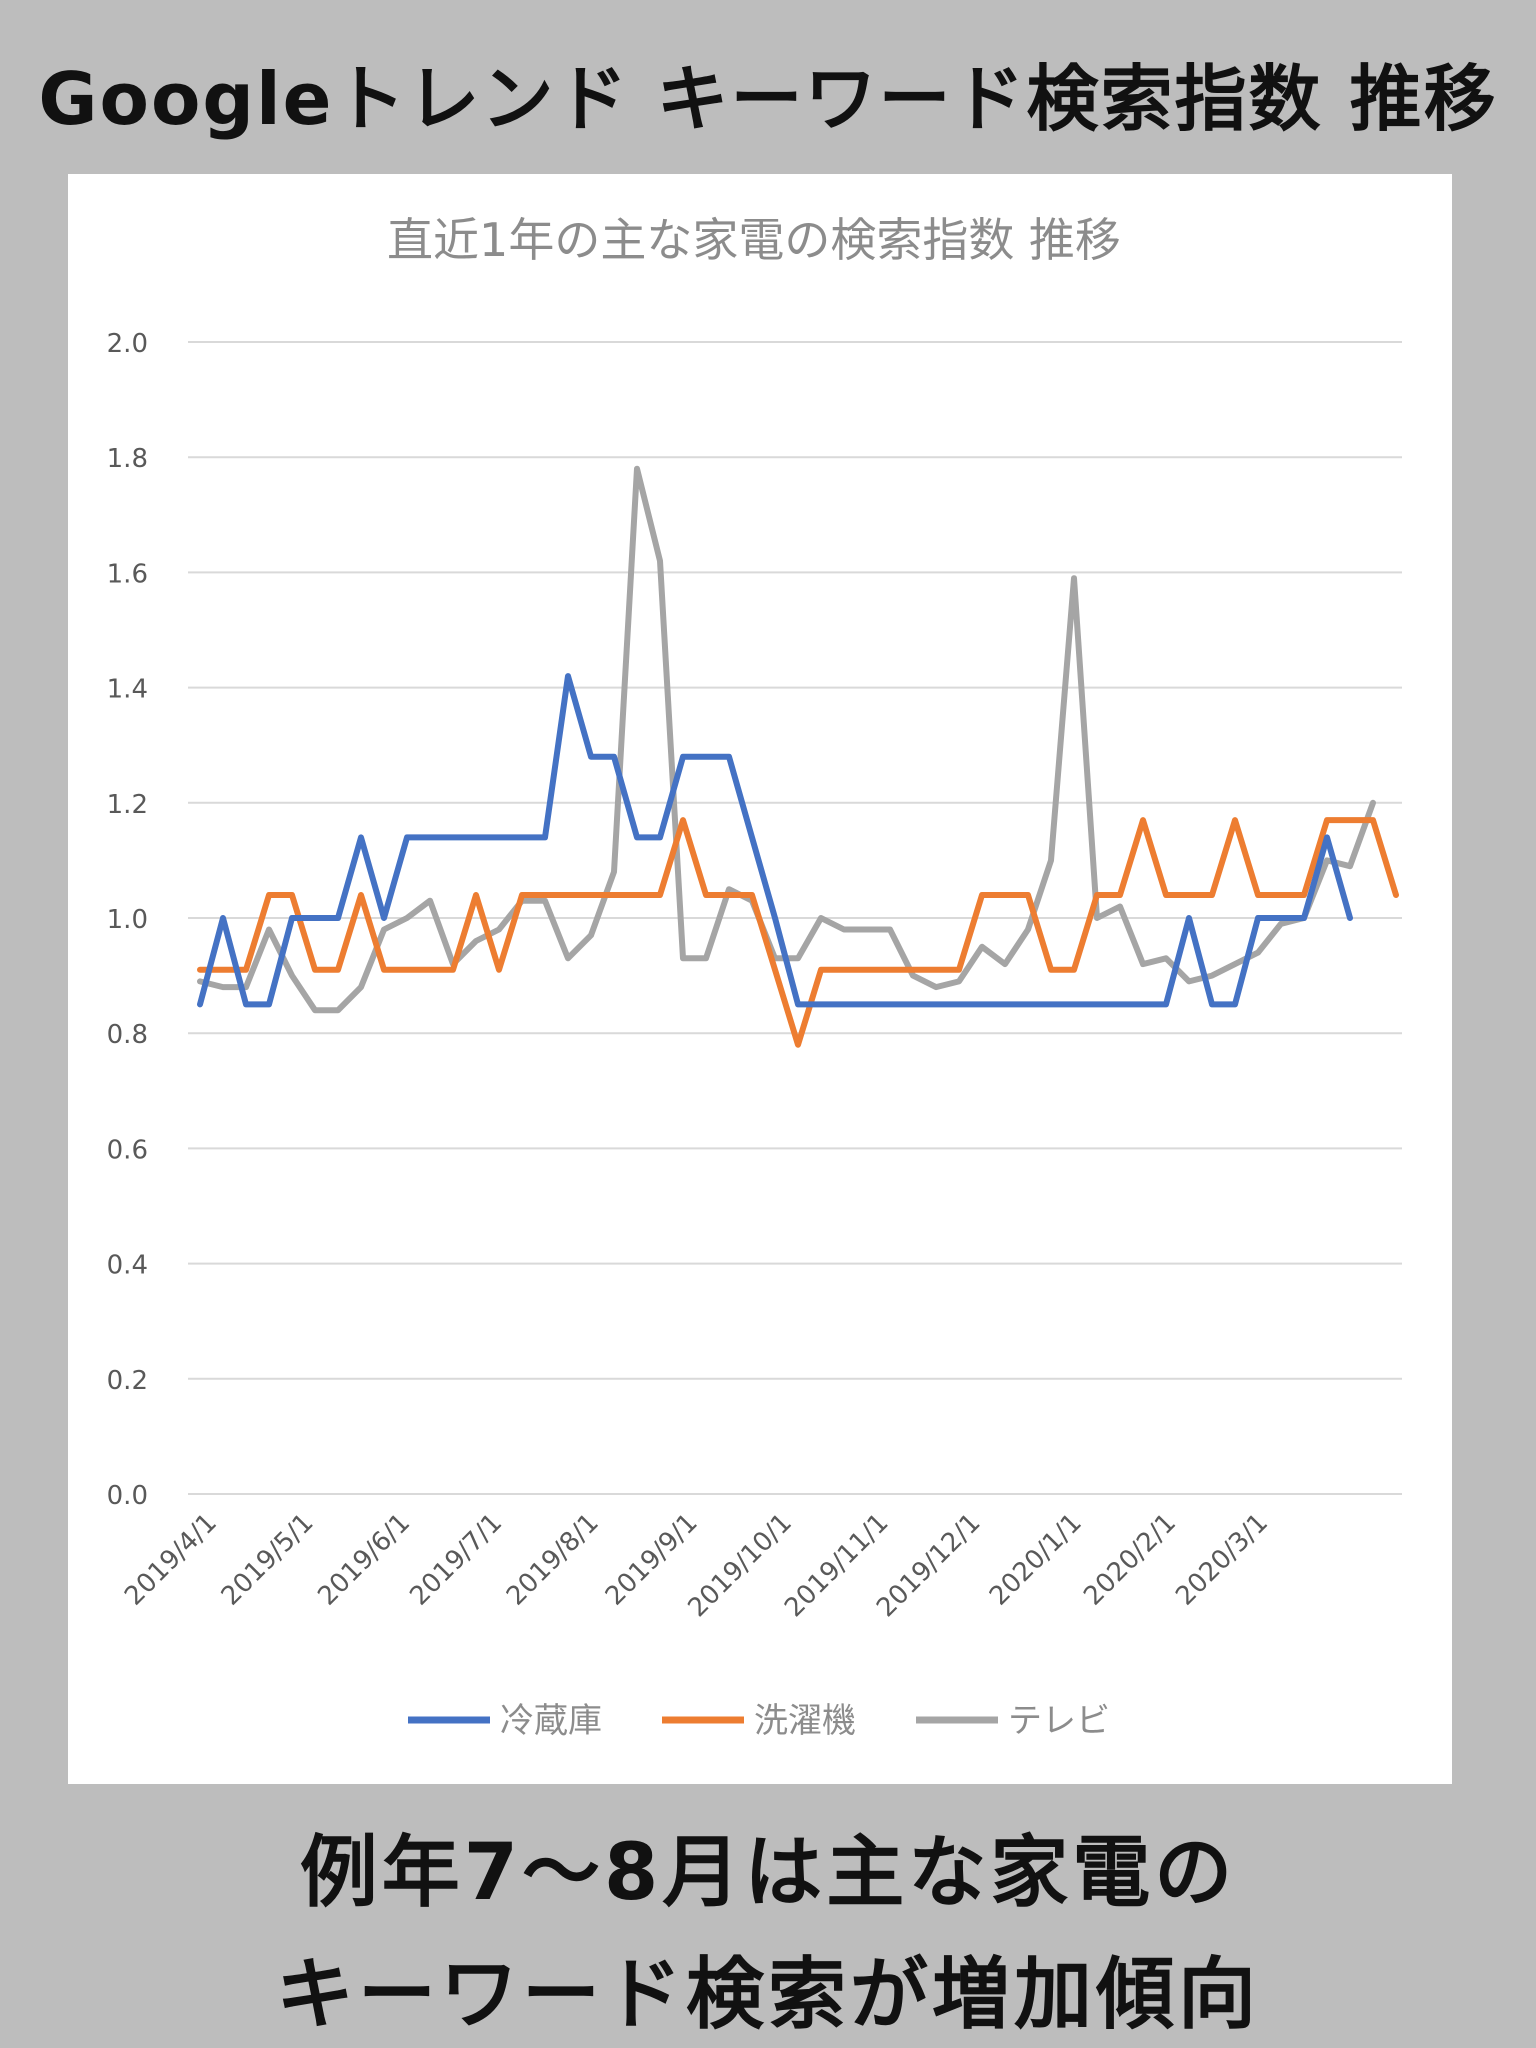 The width and height of the screenshot is (1536, 2048). What do you see at coordinates (127, 1496) in the screenshot?
I see `y-tick-label: 0.0` at bounding box center [127, 1496].